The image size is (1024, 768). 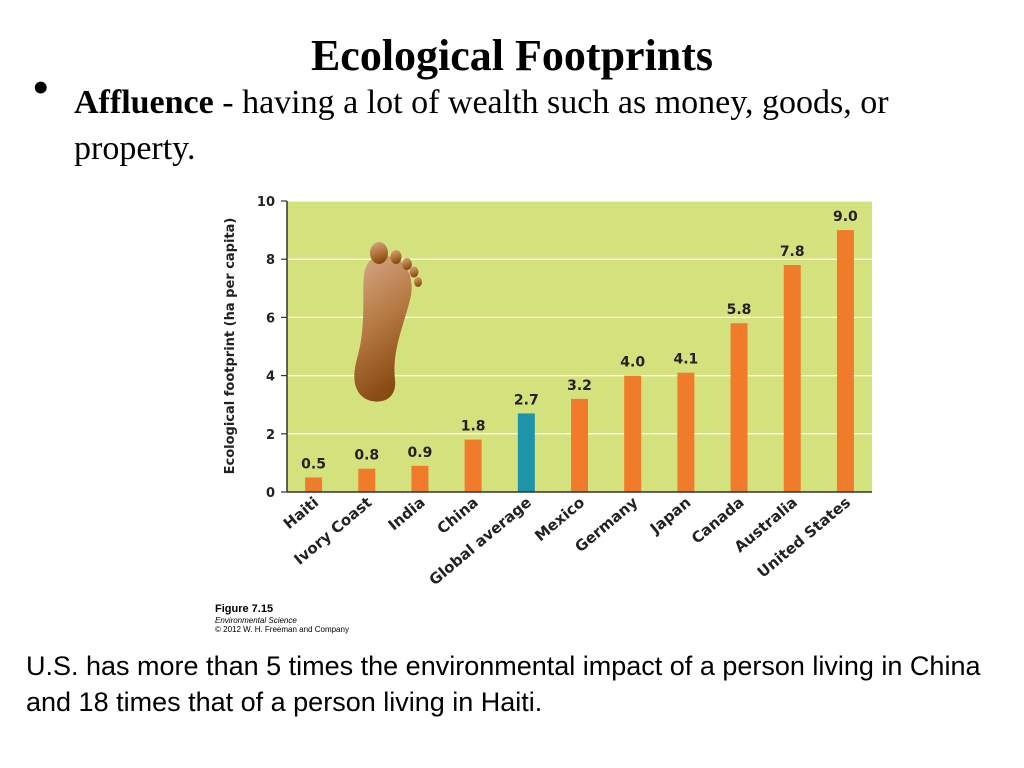 I want to click on value-label: 0.8, so click(x=366, y=456).